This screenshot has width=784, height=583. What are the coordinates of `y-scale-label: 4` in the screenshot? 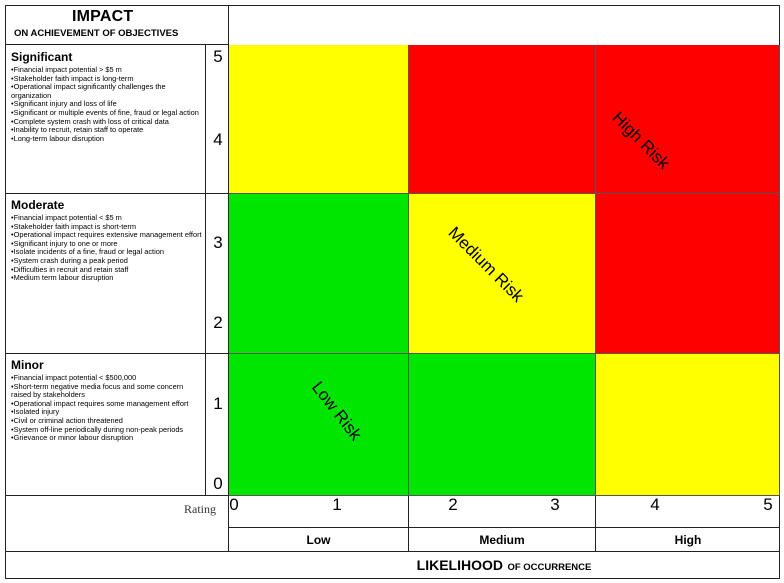 It's located at (218, 139).